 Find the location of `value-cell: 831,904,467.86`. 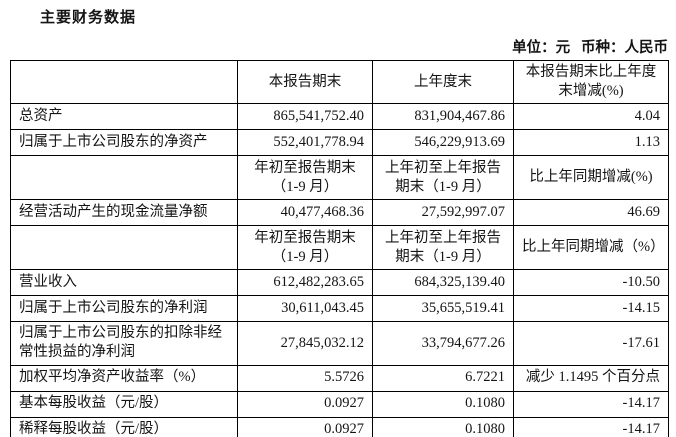

value-cell: 831,904,467.86 is located at coordinates (443, 117).